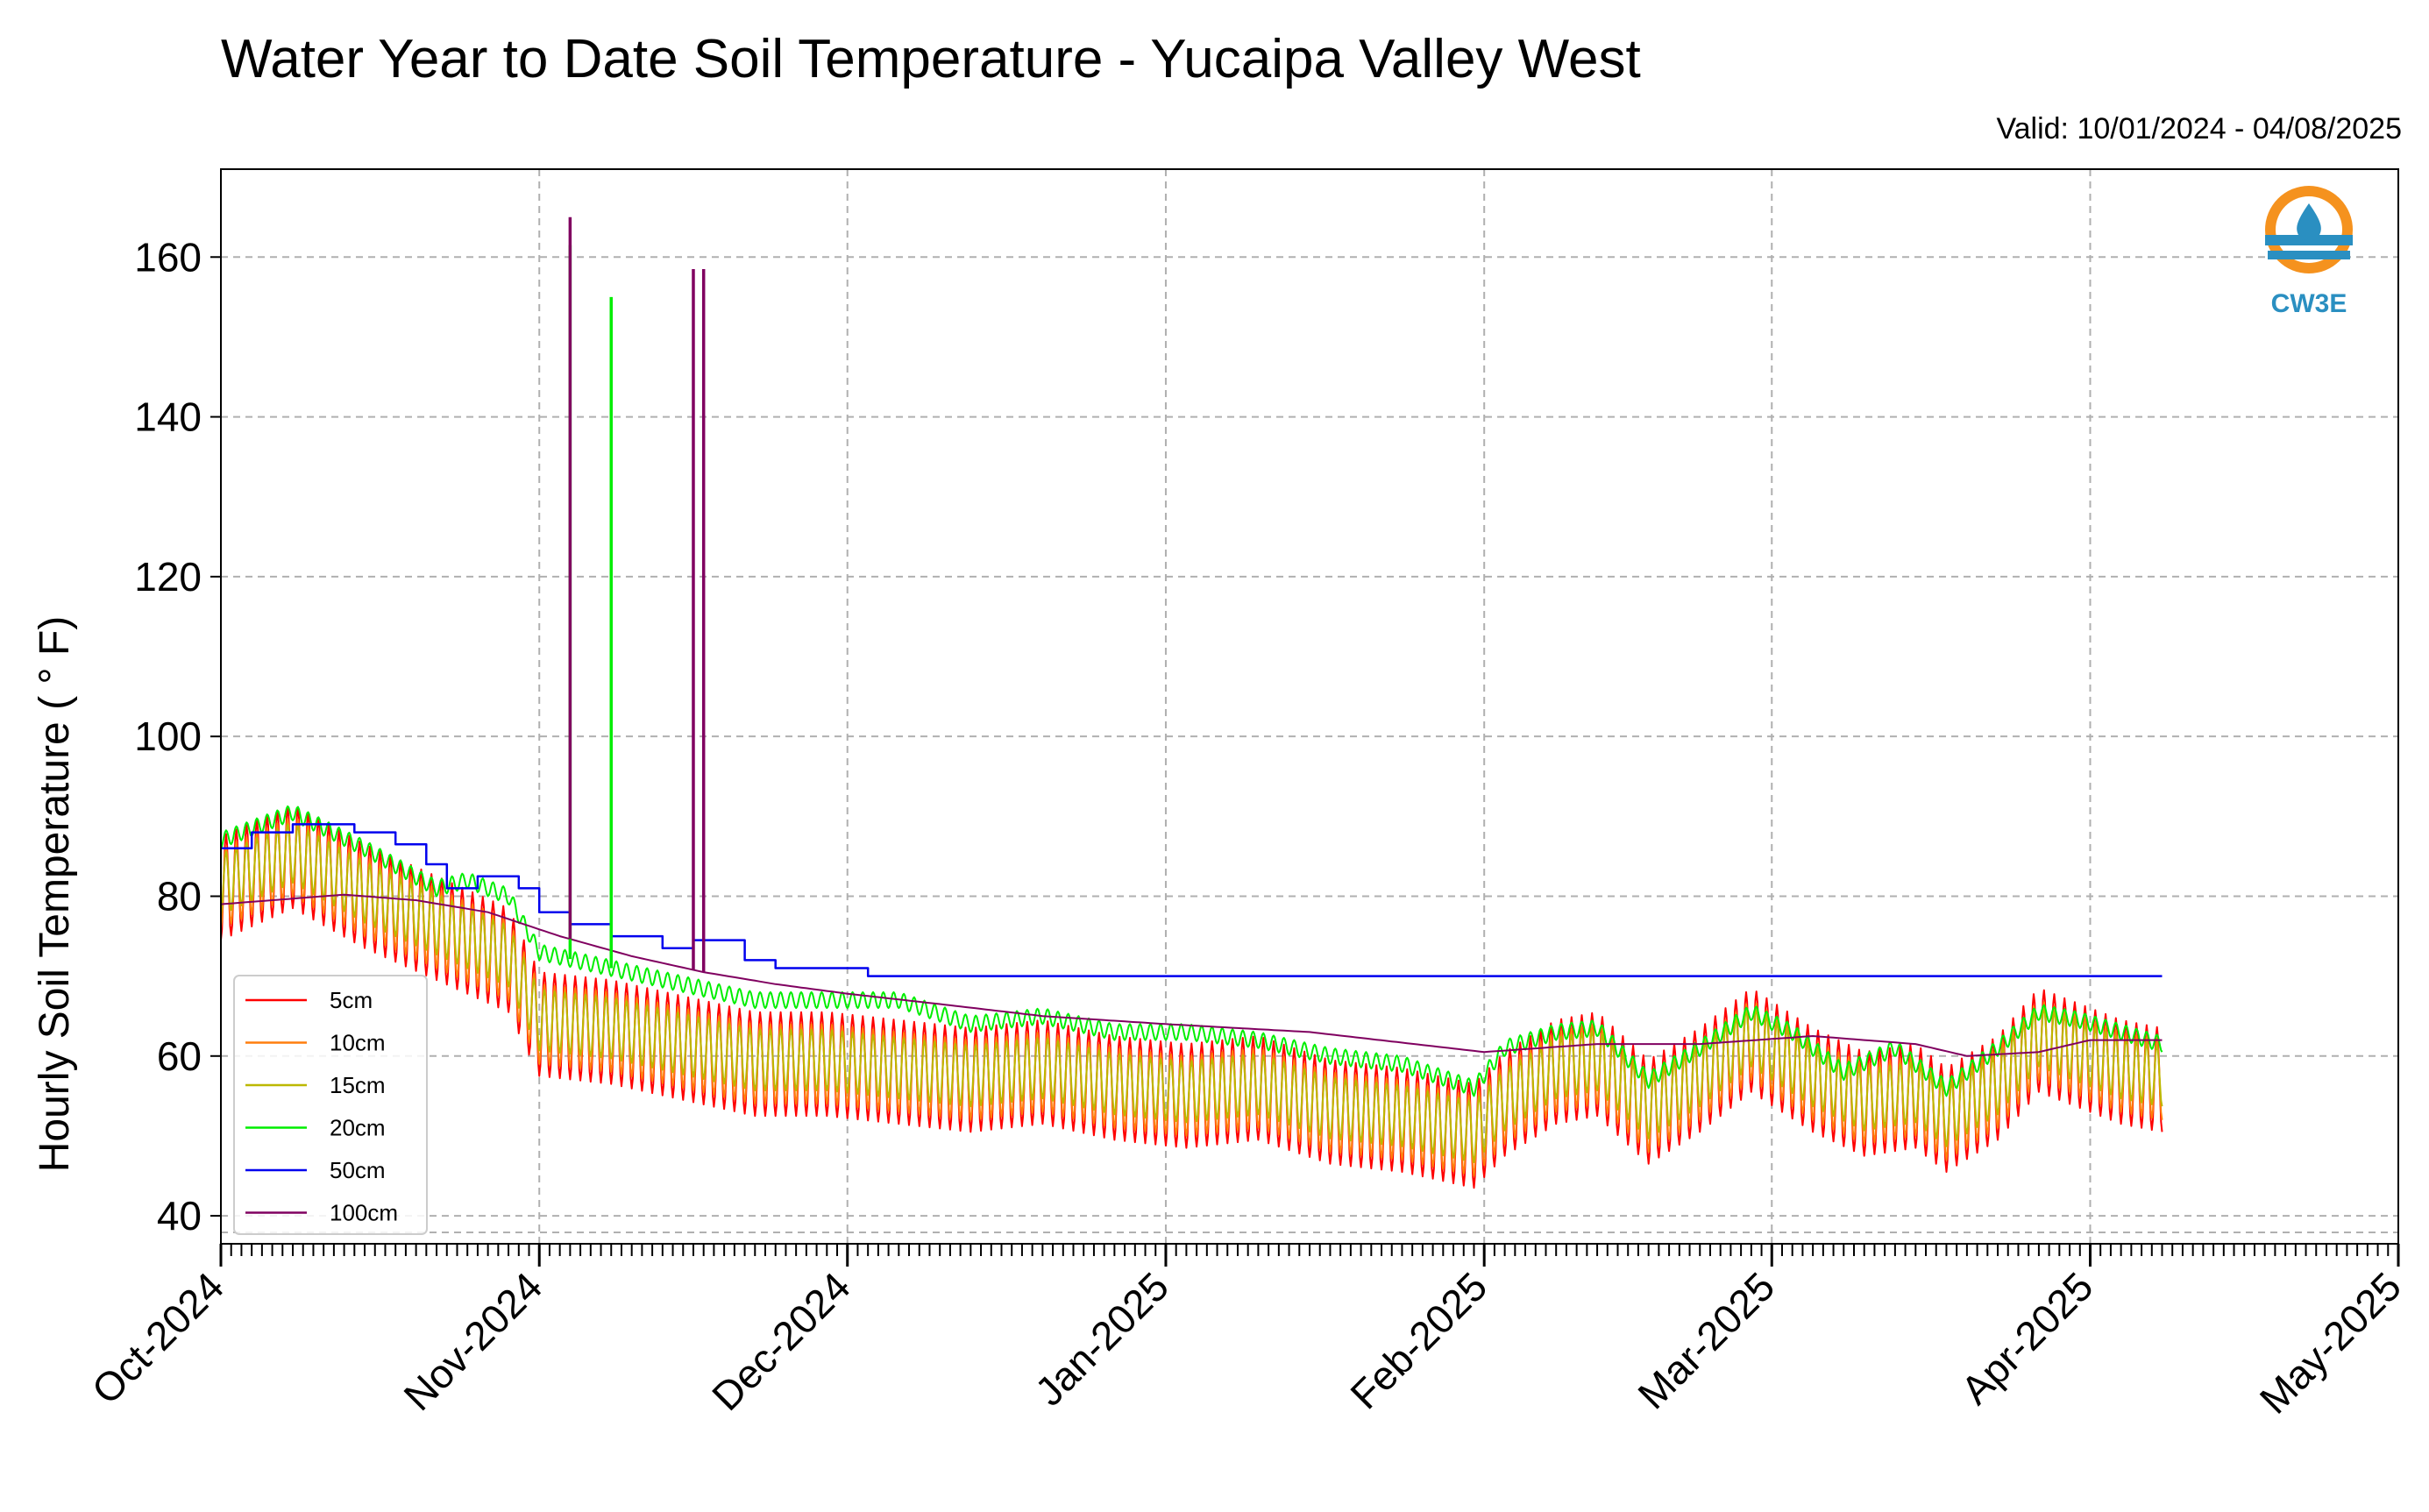 The width and height of the screenshot is (2429, 1512). I want to click on logo-text: CW3E, so click(2309, 303).